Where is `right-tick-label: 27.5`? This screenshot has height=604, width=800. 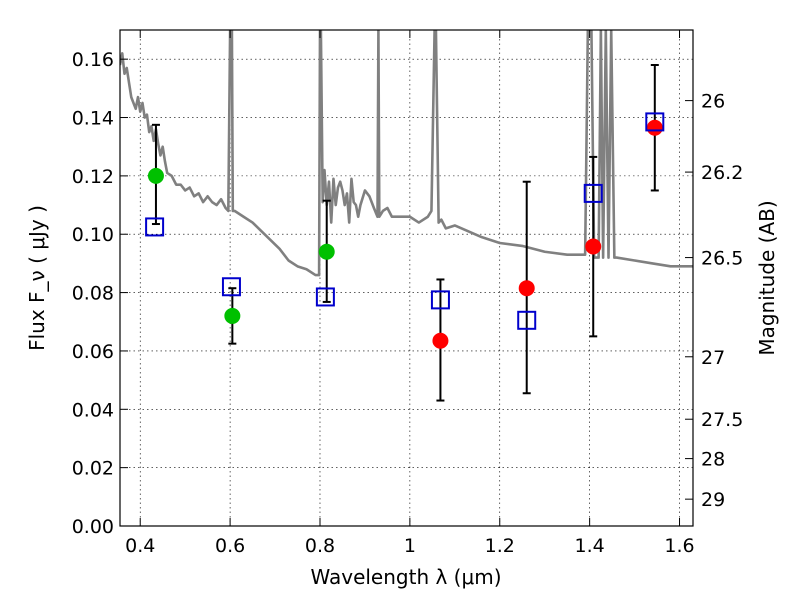 right-tick-label: 27.5 is located at coordinates (722, 420).